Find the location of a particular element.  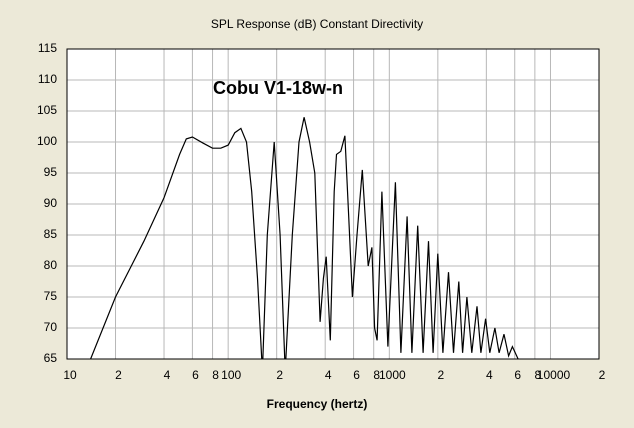

y-tick-label: 70 is located at coordinates (51, 327).